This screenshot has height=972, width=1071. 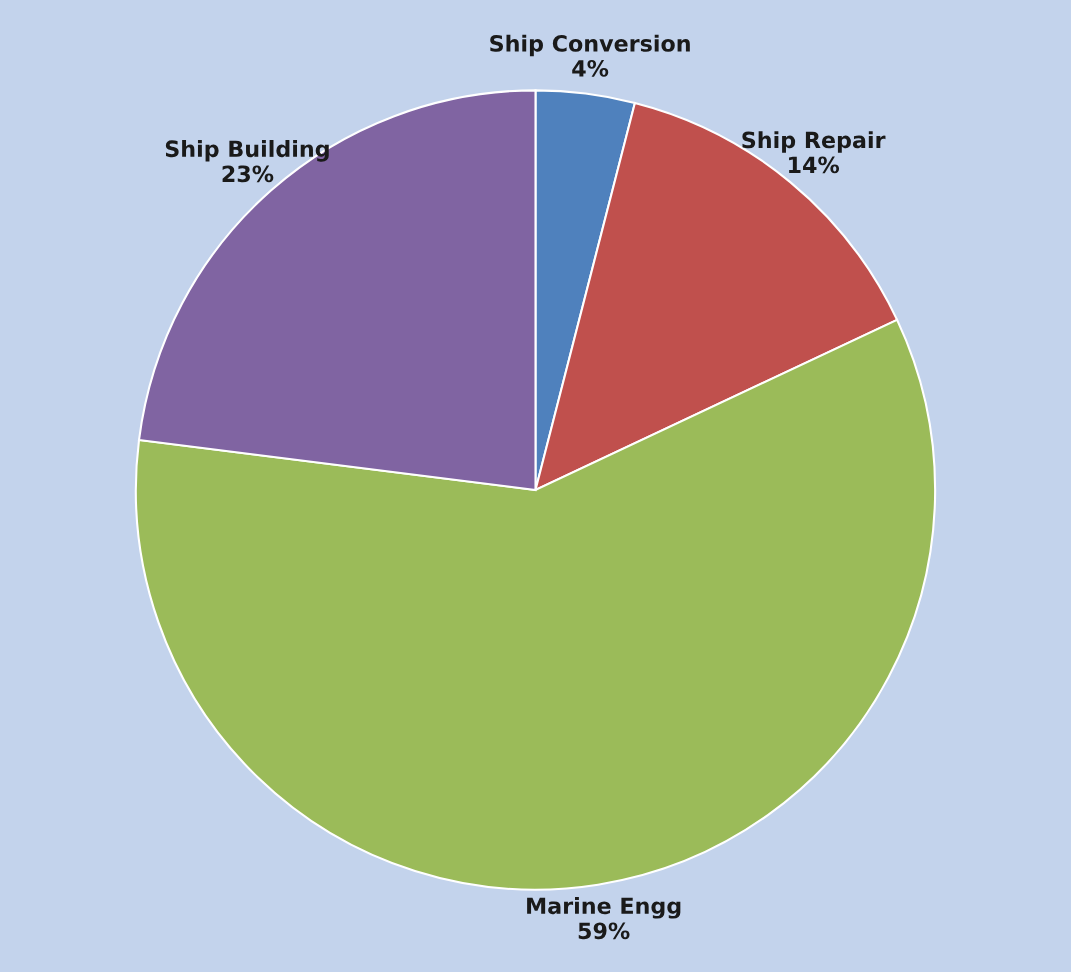 I want to click on slice-label: Ship Conversion, so click(x=590, y=45).